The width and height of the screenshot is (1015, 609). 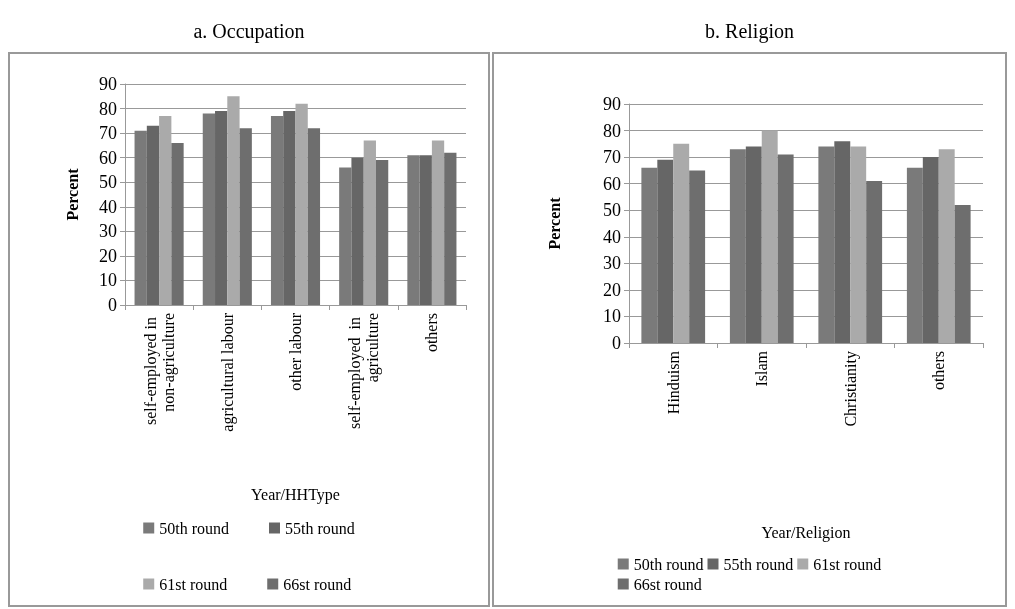 I want to click on chart-title: b. Religion, so click(x=749, y=32).